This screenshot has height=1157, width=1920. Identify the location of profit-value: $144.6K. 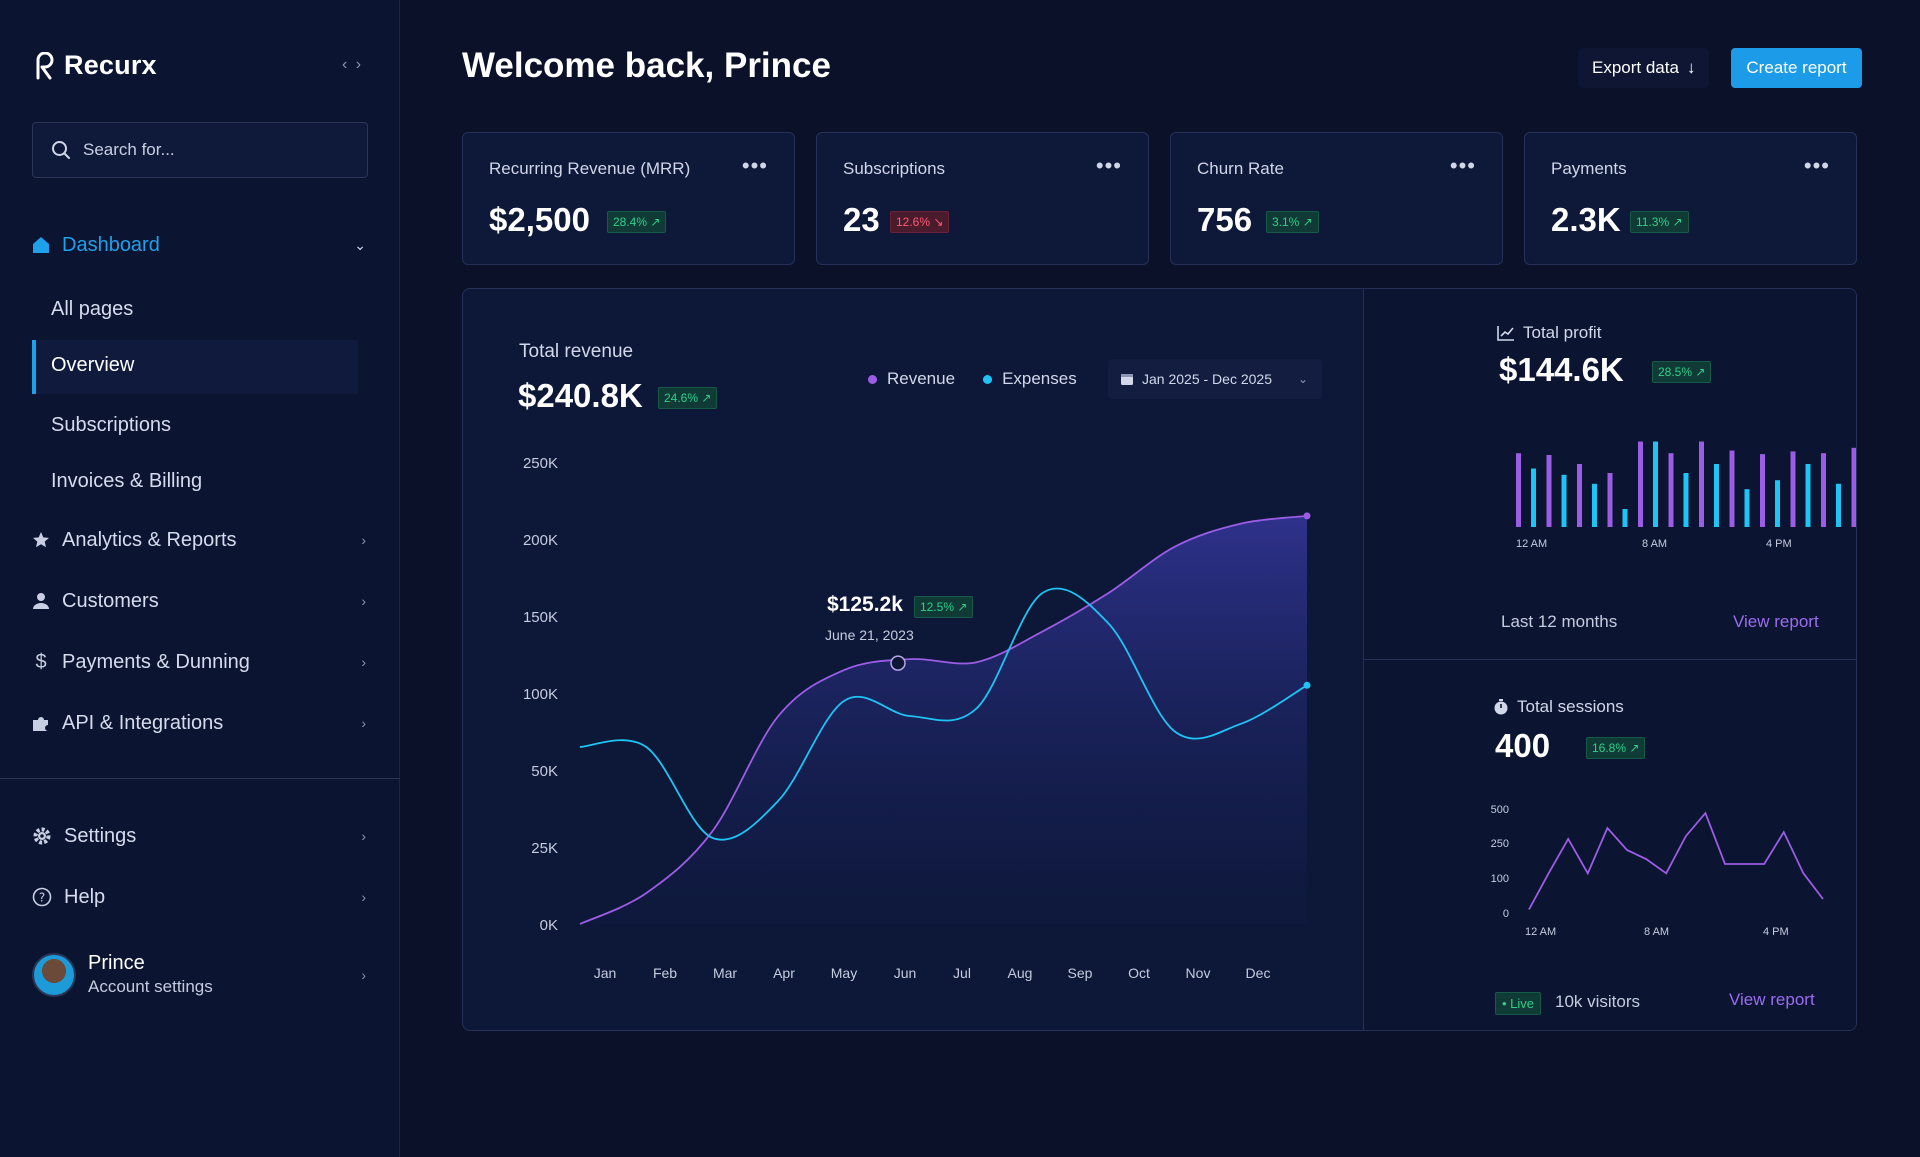
(1561, 369).